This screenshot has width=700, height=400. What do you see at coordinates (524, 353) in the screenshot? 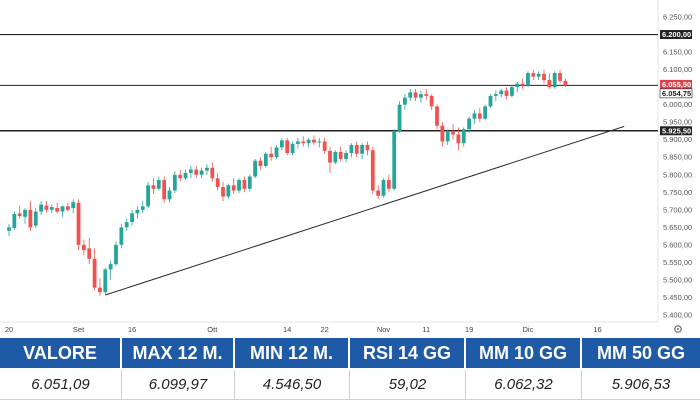
I see `header-mm-10gg: MM 10 GG` at bounding box center [524, 353].